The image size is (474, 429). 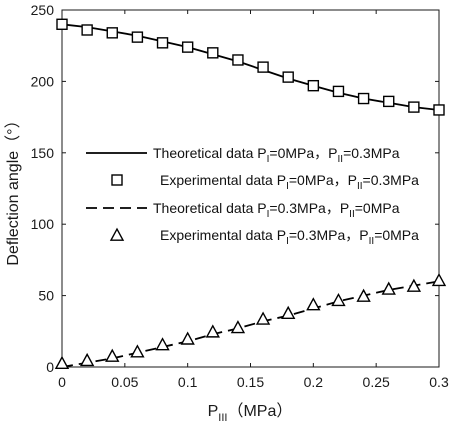 I want to click on x-tick-label: 0, so click(x=62, y=382).